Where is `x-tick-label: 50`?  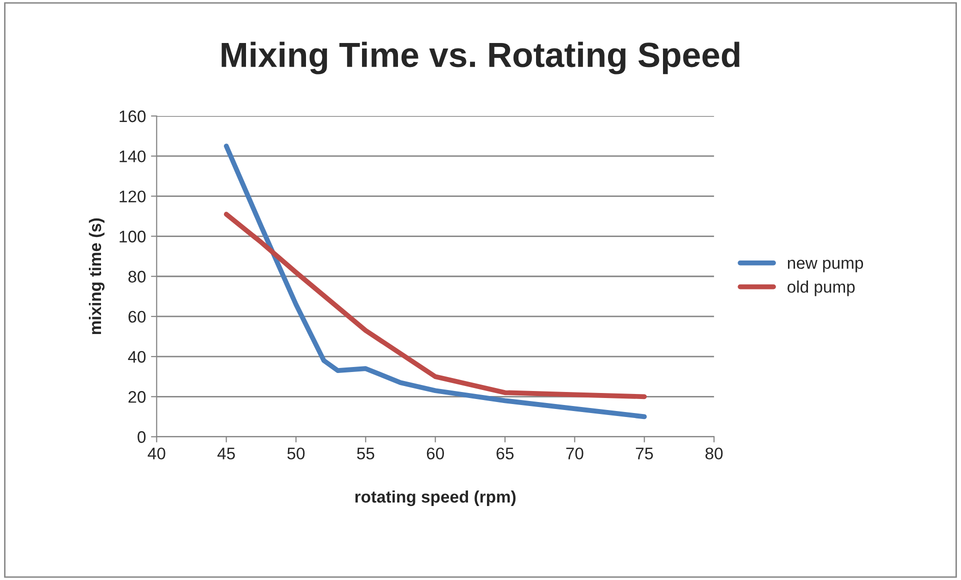
x-tick-label: 50 is located at coordinates (296, 454).